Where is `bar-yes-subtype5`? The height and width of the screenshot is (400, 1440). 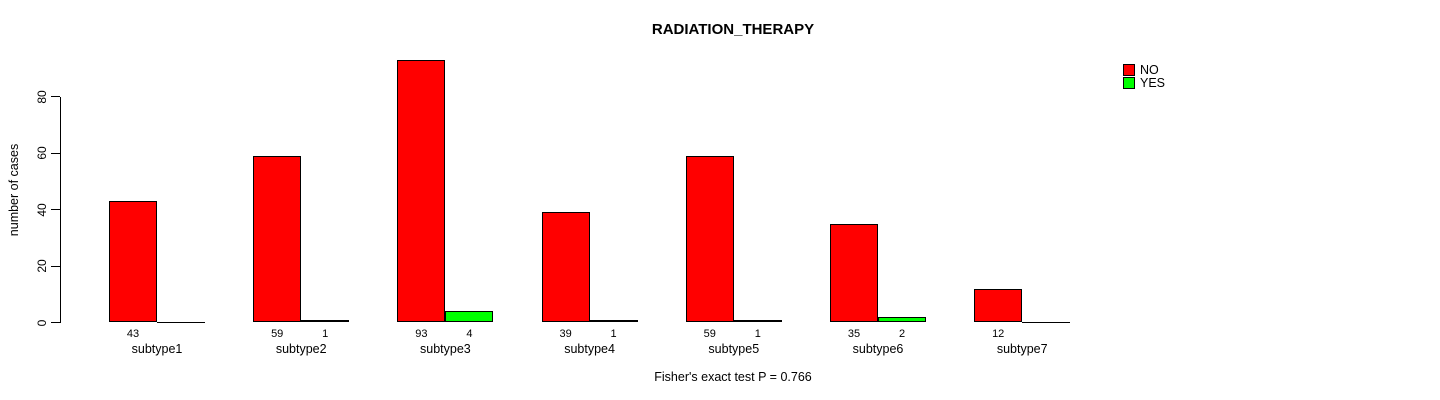 bar-yes-subtype5 is located at coordinates (757, 321).